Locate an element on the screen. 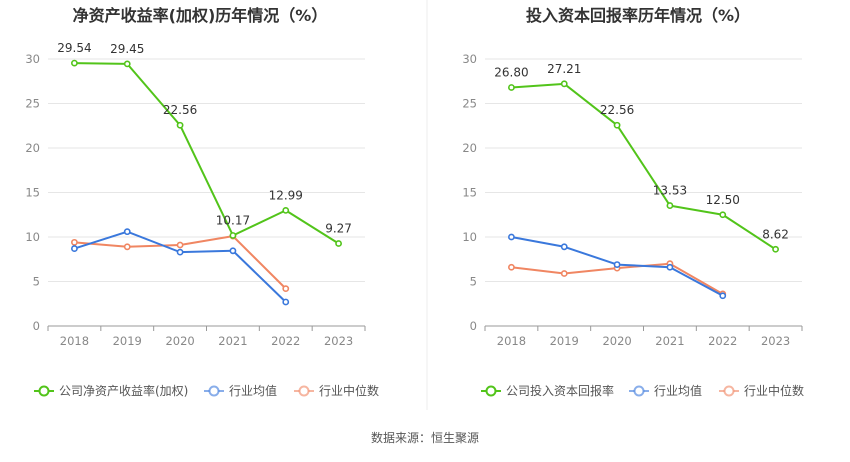  data-label: 12.50 is located at coordinates (723, 200).